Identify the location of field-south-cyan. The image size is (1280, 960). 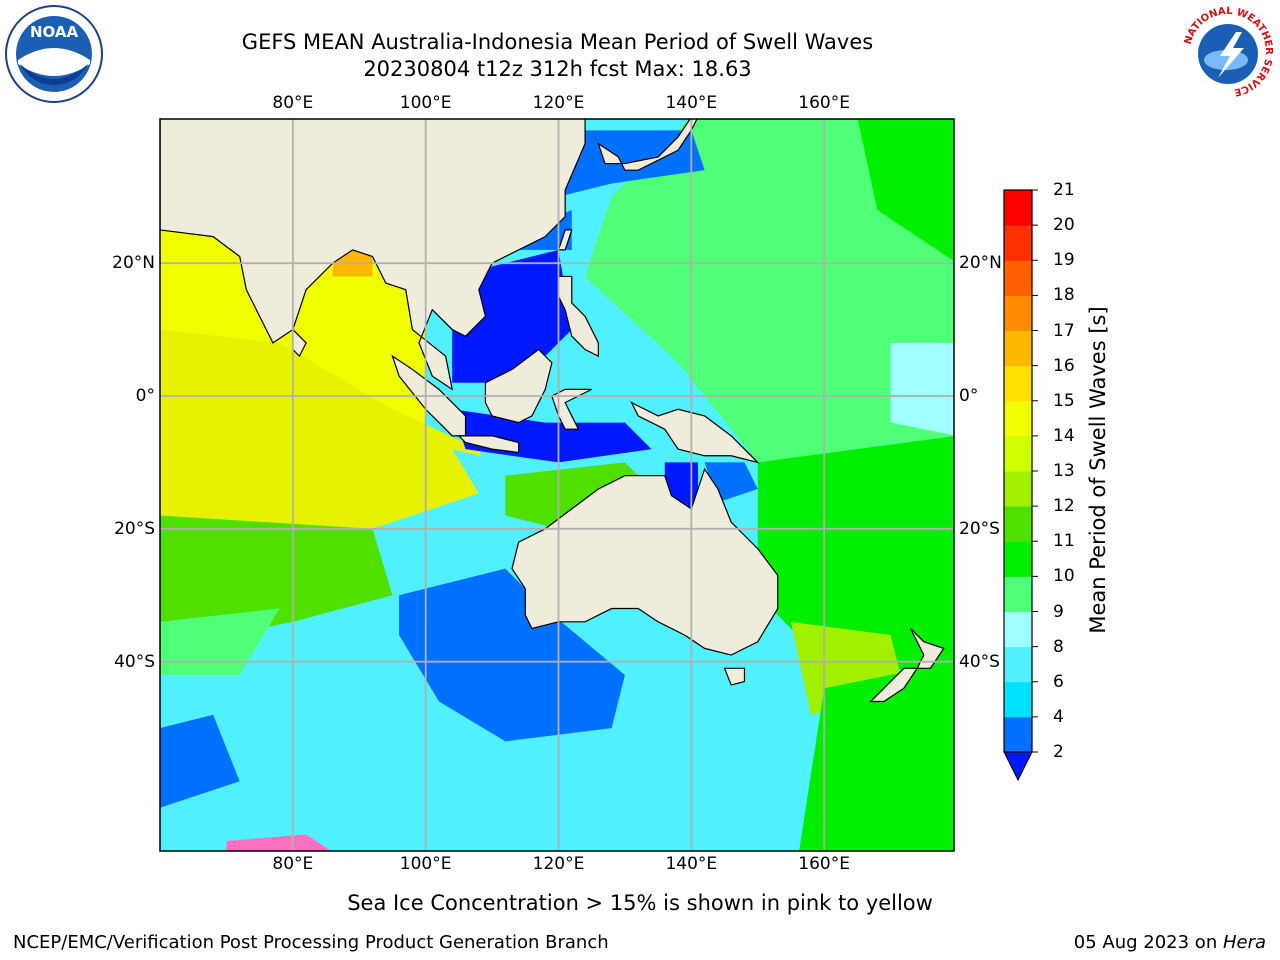
(557, 762).